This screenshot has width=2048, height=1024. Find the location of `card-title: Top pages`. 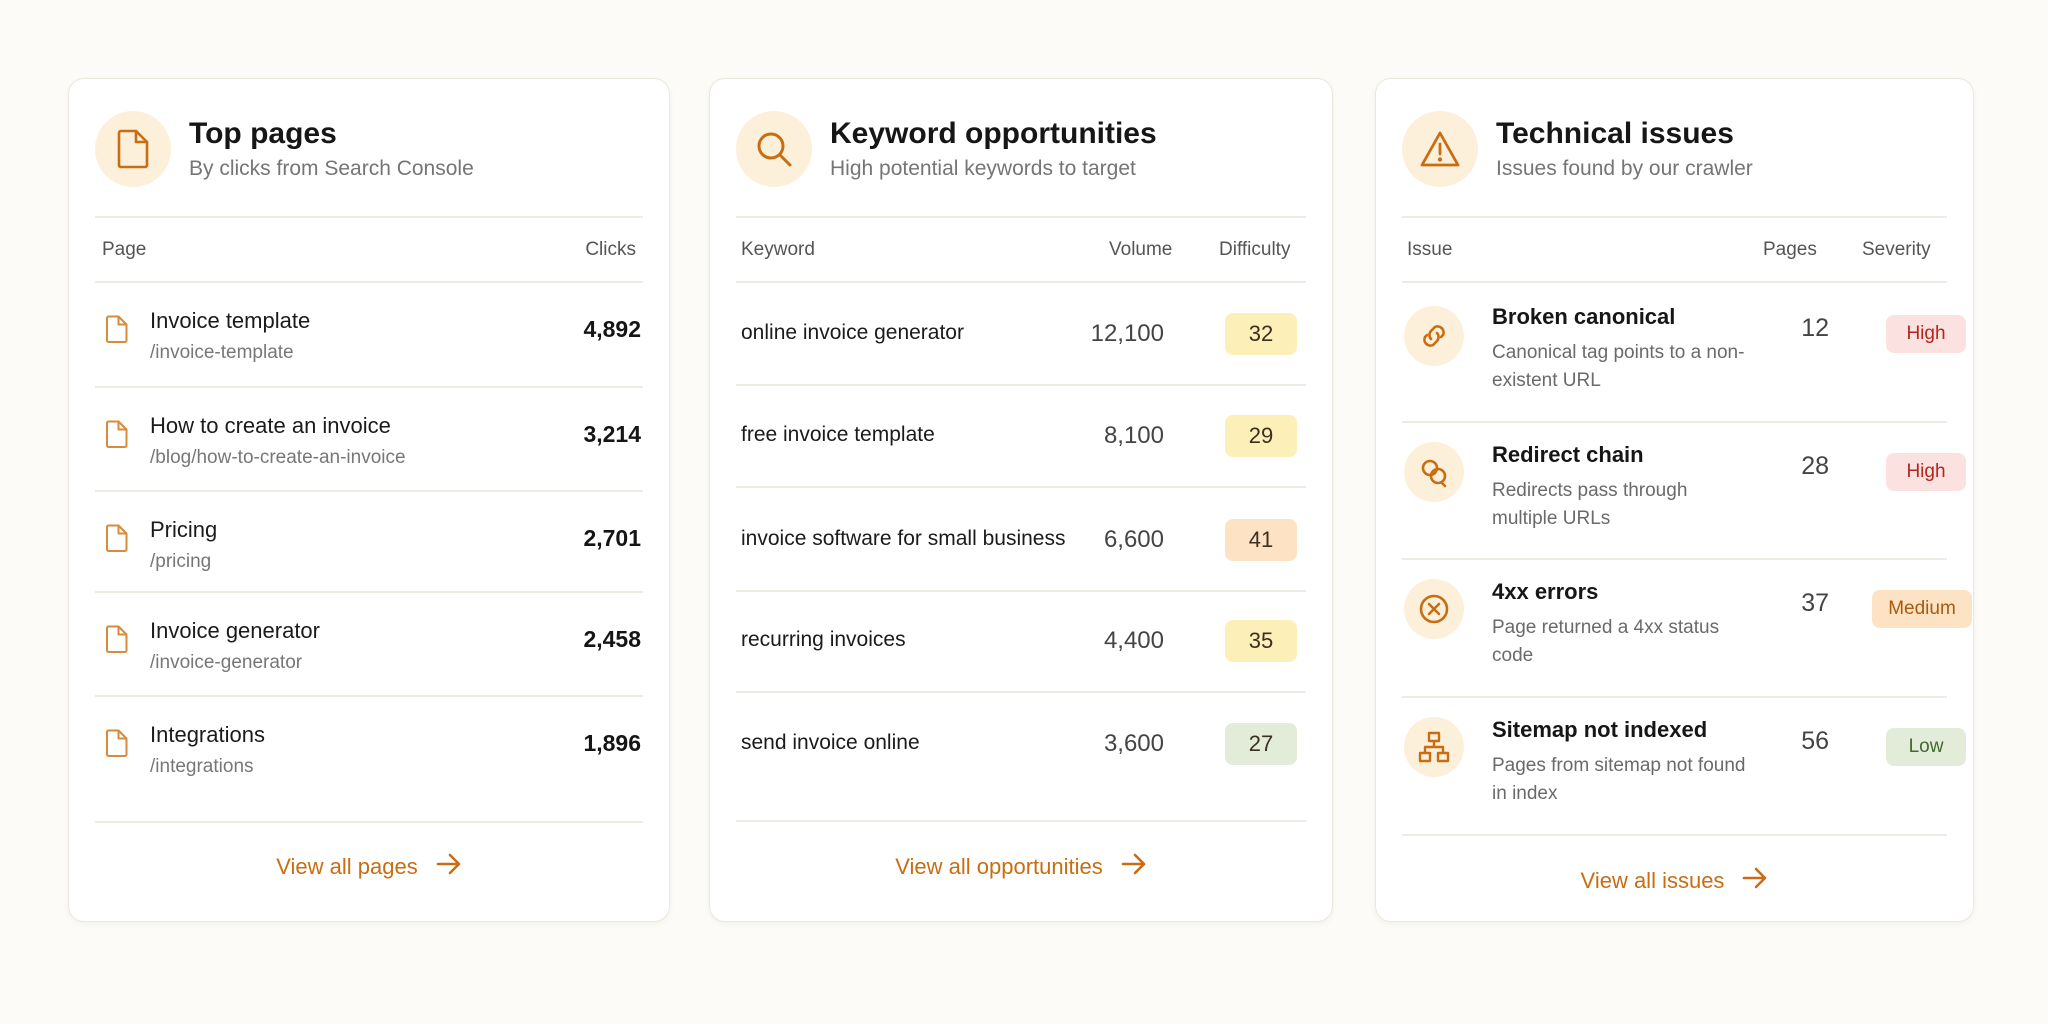

card-title: Top pages is located at coordinates (263, 133).